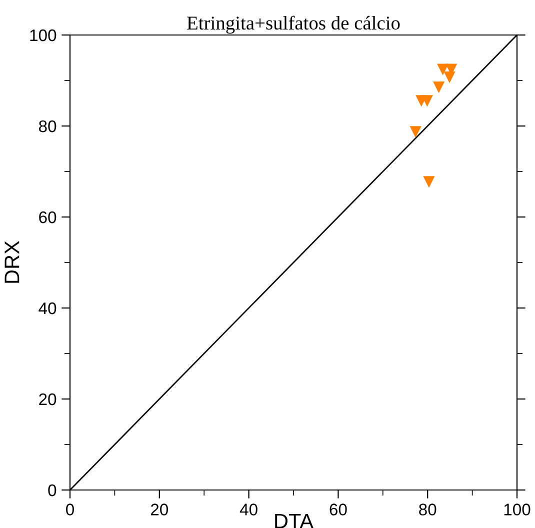 The image size is (535, 528). Describe the element at coordinates (293, 25) in the screenshot. I see `chart-title: Etringita+sulfatos de cálcio` at that location.